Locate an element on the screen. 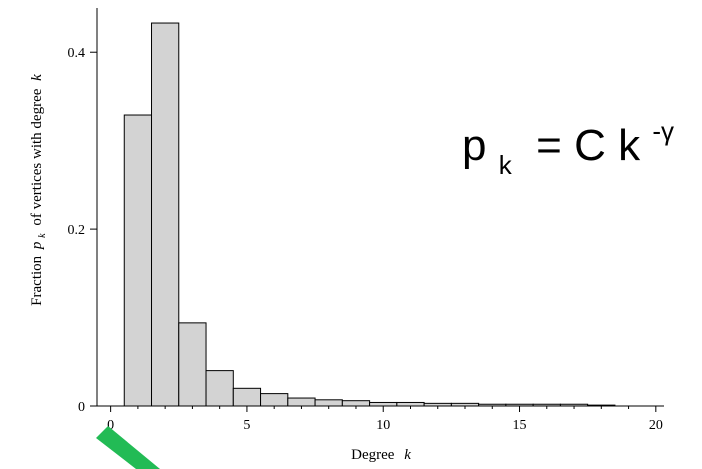 The height and width of the screenshot is (469, 702). y-tick-label-0.4: 0.4 is located at coordinates (77, 53).